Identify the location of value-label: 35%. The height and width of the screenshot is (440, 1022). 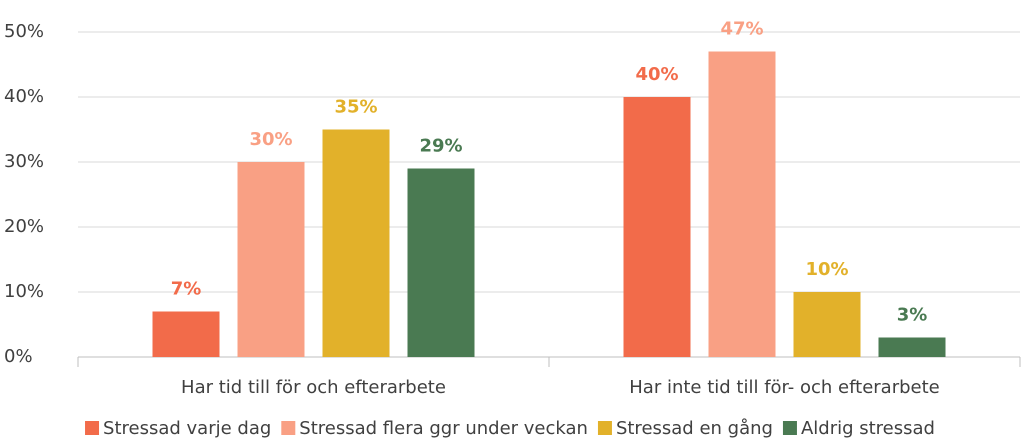
(355, 107).